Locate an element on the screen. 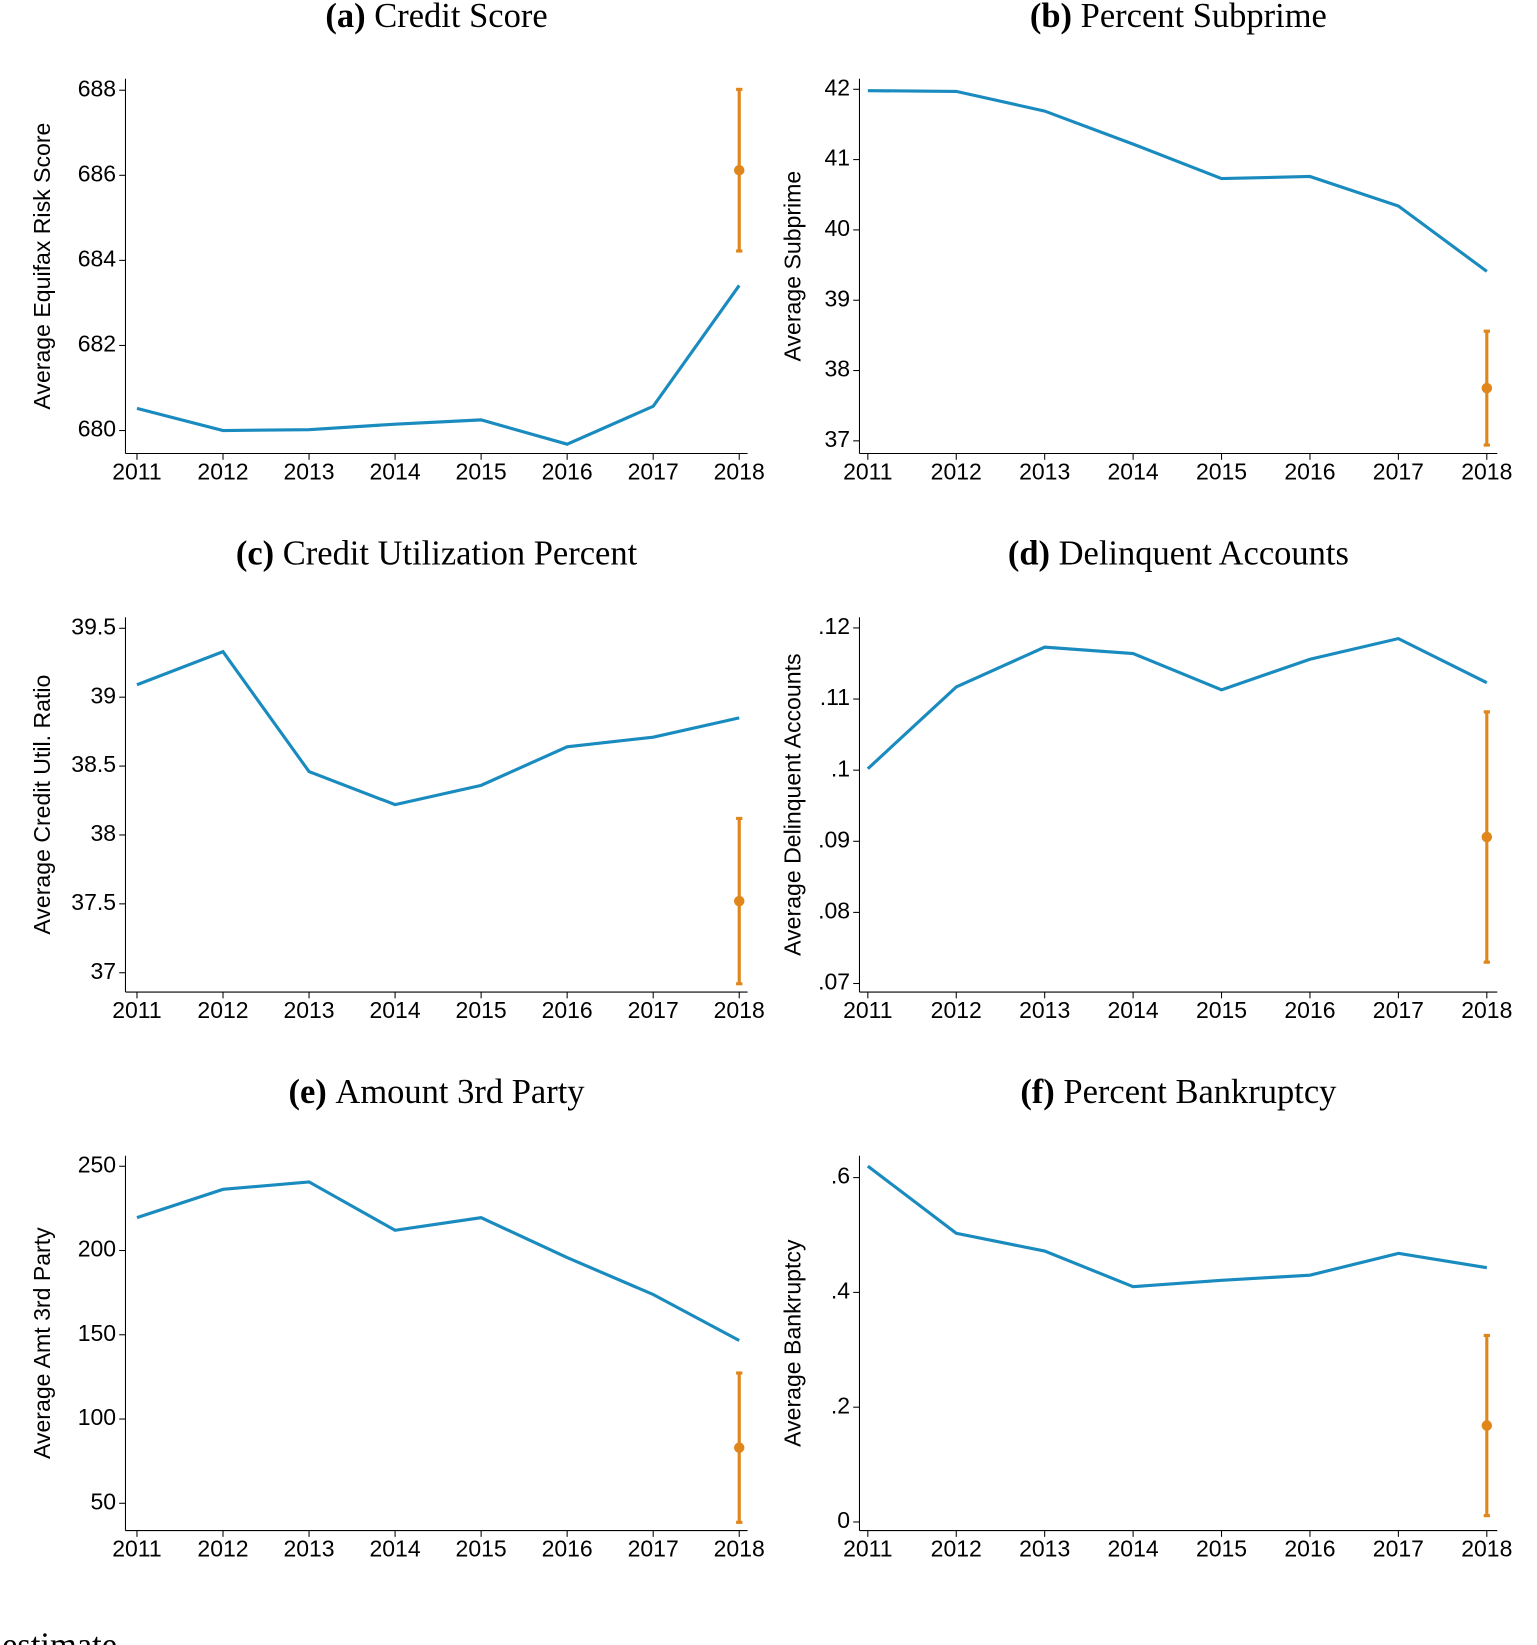  y-tick-label: 200 is located at coordinates (97, 1249).